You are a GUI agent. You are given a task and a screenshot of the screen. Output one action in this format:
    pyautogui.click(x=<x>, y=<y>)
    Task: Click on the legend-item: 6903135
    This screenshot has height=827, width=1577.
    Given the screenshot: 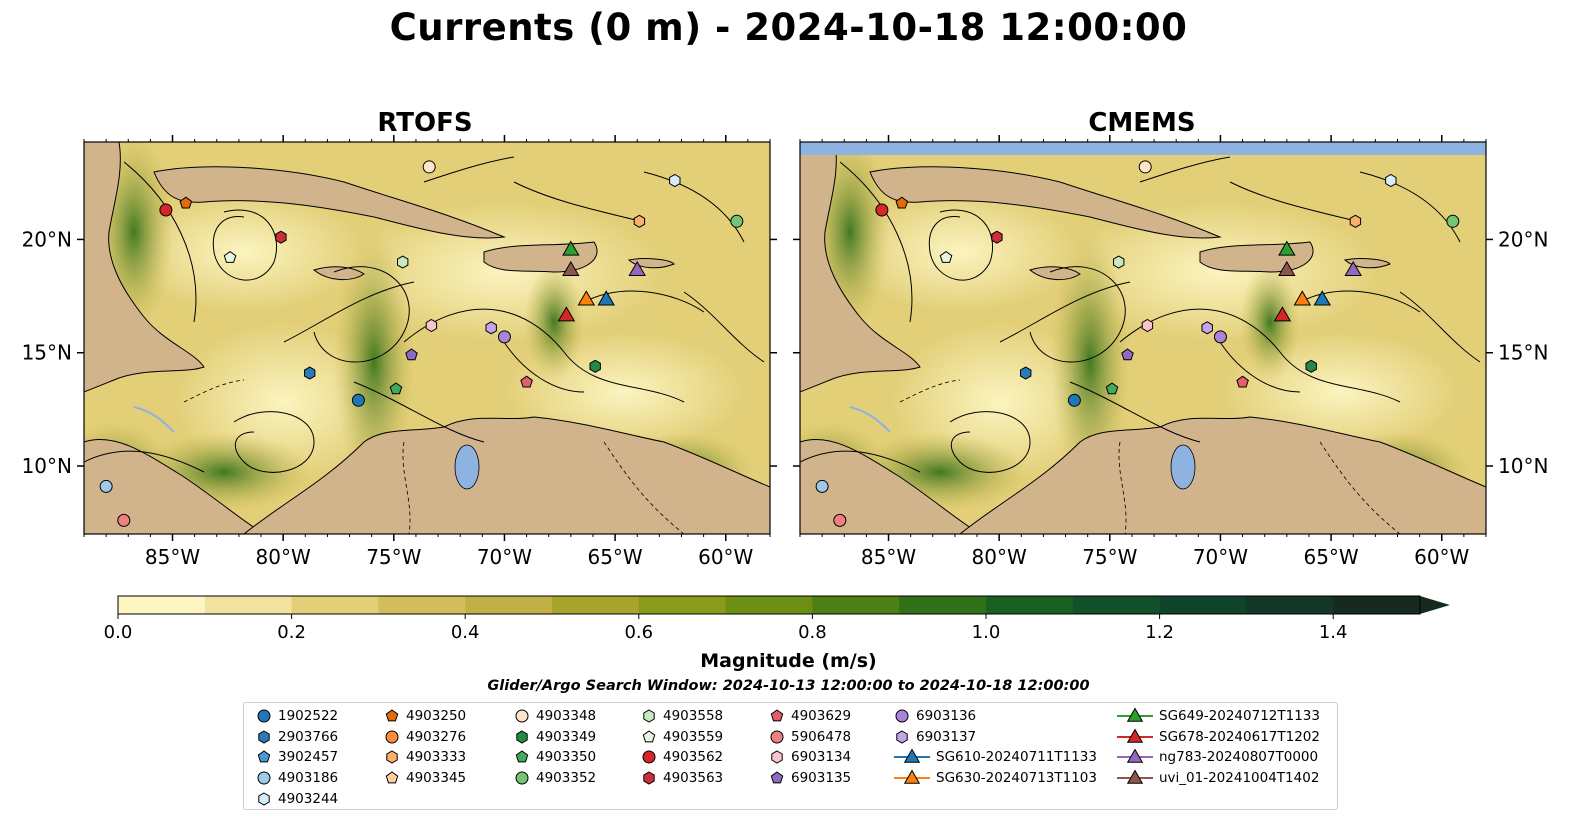 What is the action you would take?
    pyautogui.click(x=810, y=778)
    